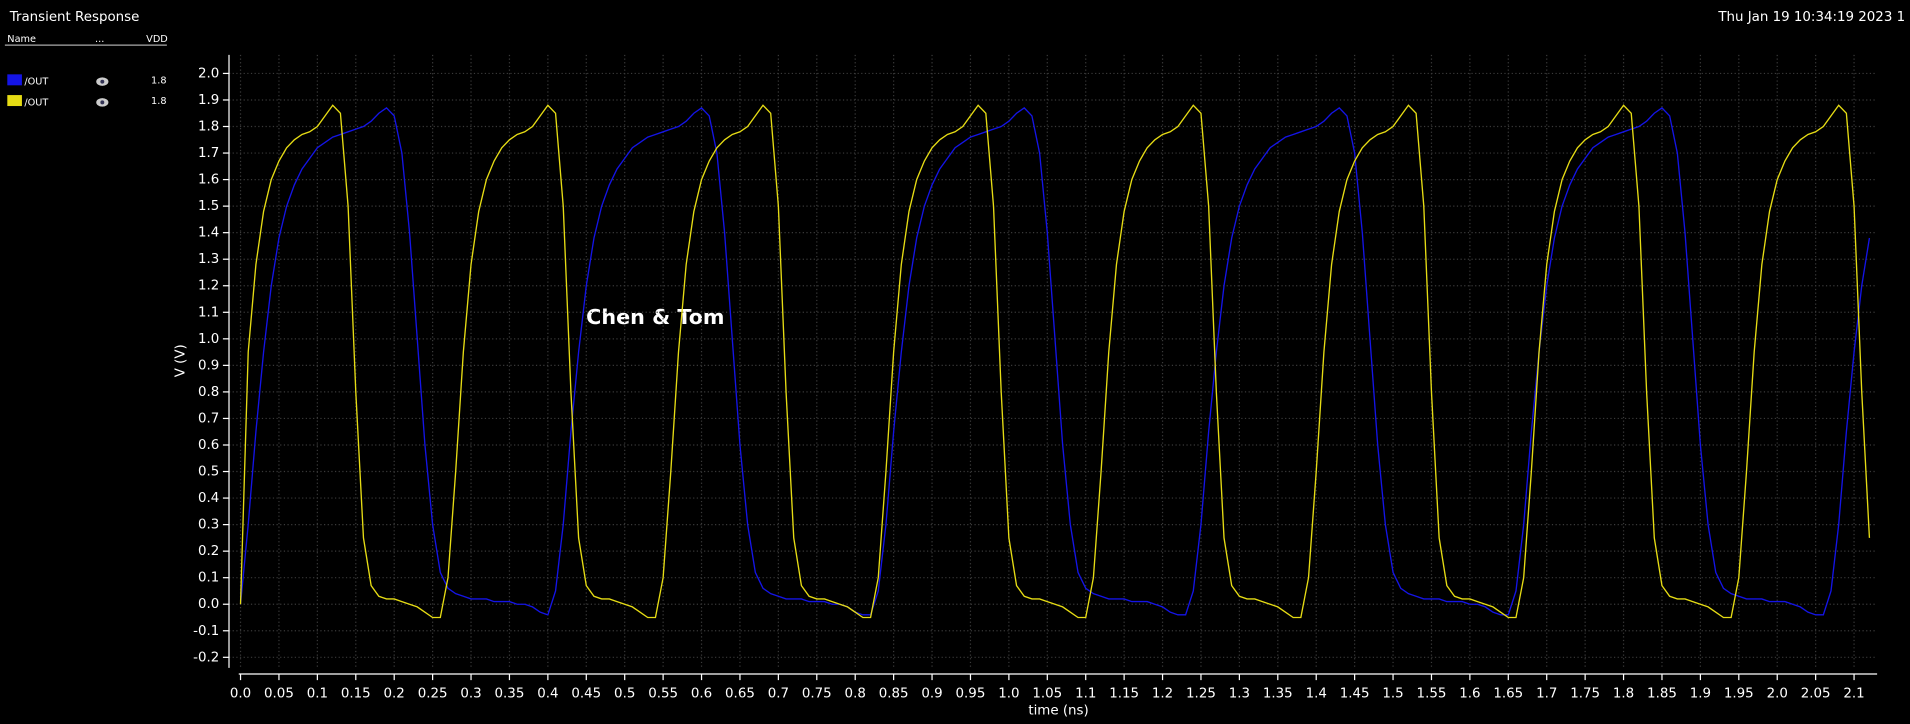  I want to click on y-tick-label: 2.0, so click(208, 73).